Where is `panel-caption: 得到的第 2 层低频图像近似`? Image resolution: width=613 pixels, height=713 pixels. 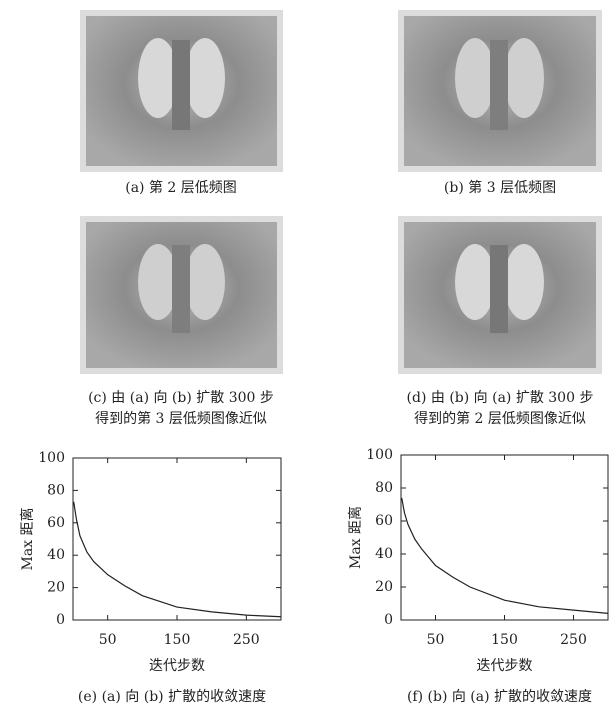 panel-caption: 得到的第 2 层低频图像近似 is located at coordinates (500, 418).